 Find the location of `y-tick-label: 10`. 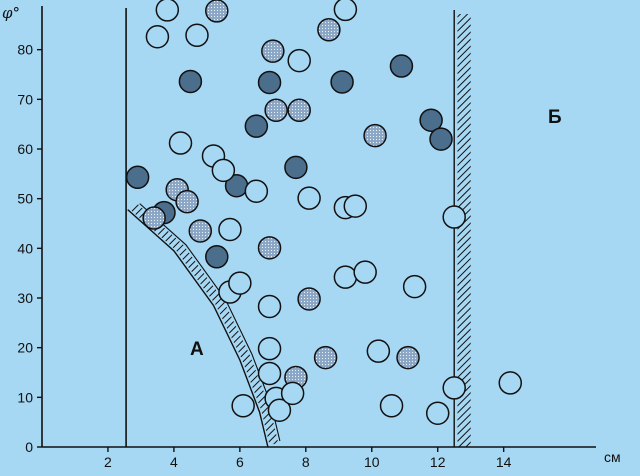

y-tick-label: 10 is located at coordinates (25, 397).